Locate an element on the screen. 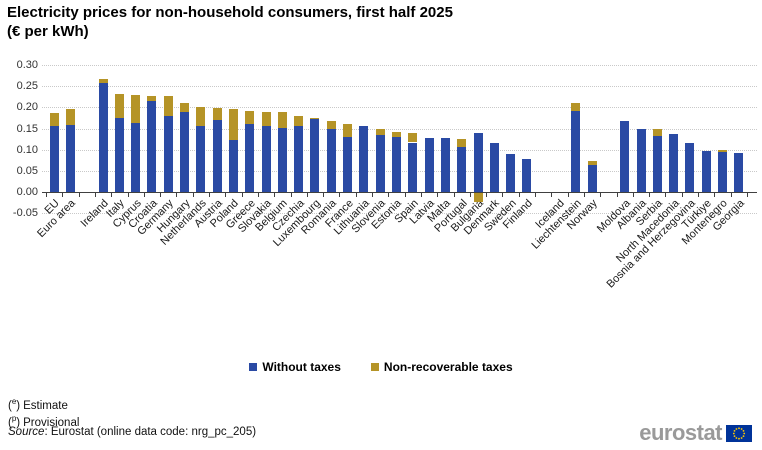 This screenshot has height=450, width=762. y-axis-tick-label: 0.00 is located at coordinates (27, 192).